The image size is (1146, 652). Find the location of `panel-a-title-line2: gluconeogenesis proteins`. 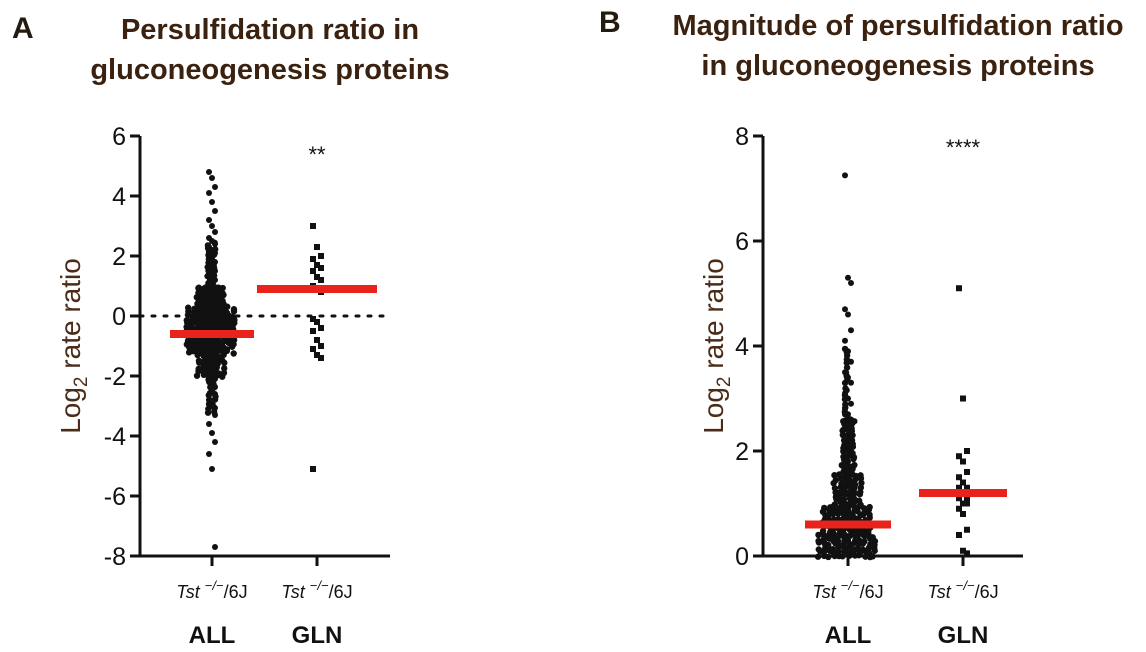

panel-a-title-line2: gluconeogenesis proteins is located at coordinates (270, 70).